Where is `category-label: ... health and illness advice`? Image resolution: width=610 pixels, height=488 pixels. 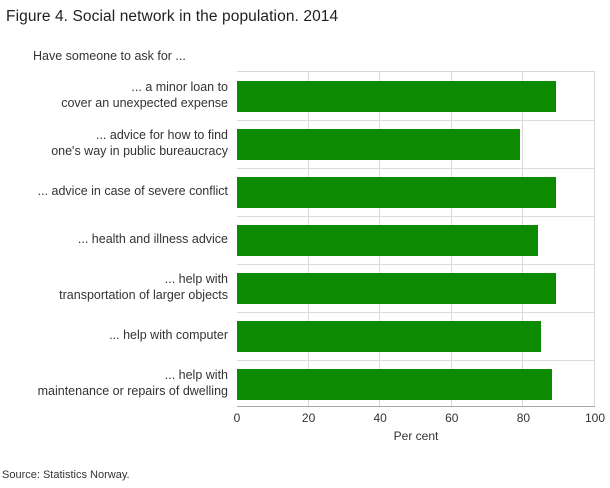 category-label: ... health and illness advice is located at coordinates (152, 238).